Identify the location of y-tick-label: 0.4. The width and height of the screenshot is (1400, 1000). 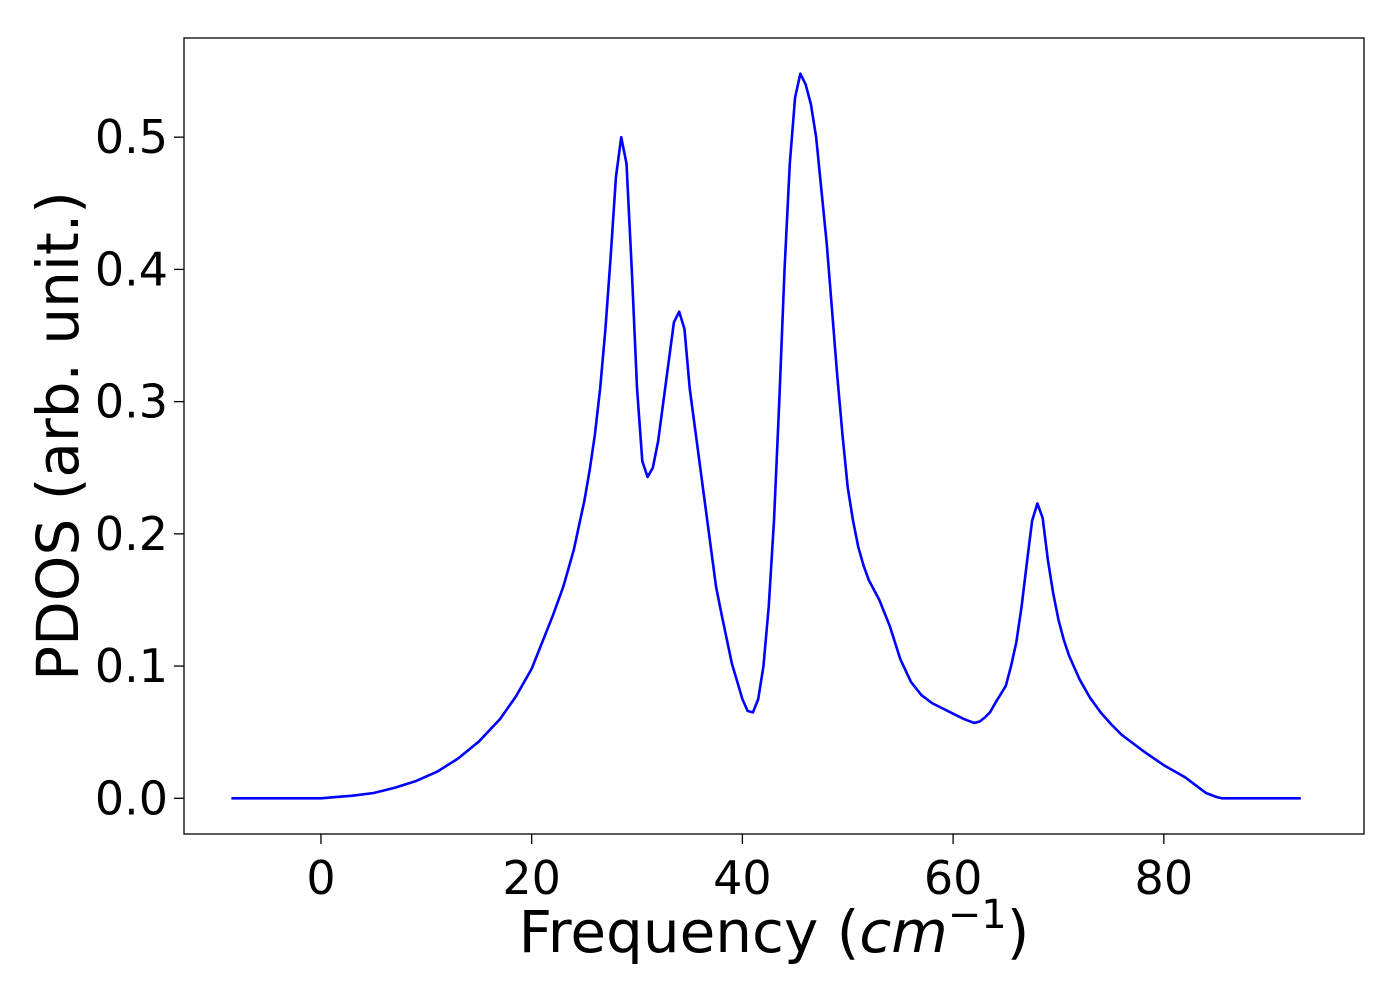
(131, 269).